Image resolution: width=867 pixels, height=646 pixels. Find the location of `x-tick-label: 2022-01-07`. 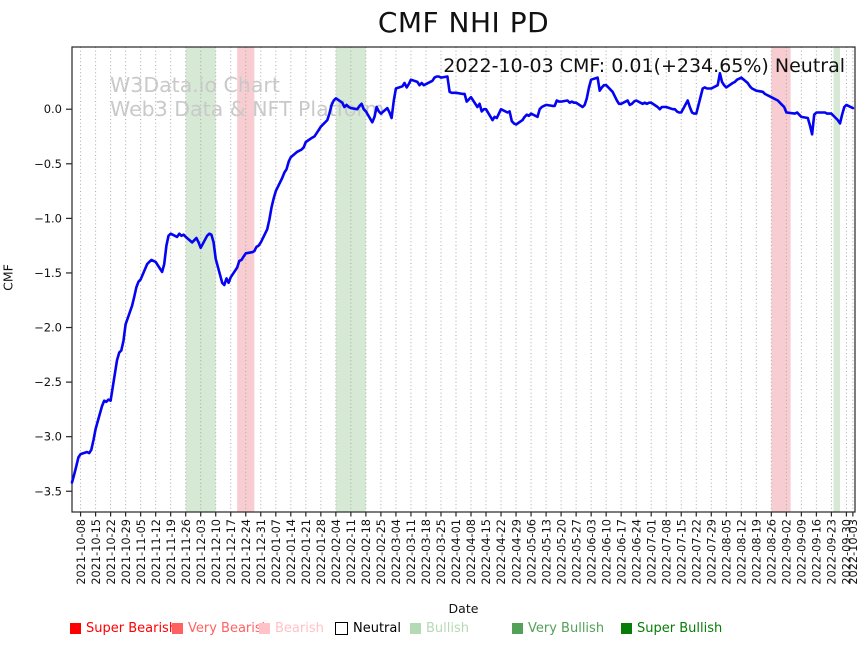

x-tick-label: 2022-01-07 is located at coordinates (276, 552).